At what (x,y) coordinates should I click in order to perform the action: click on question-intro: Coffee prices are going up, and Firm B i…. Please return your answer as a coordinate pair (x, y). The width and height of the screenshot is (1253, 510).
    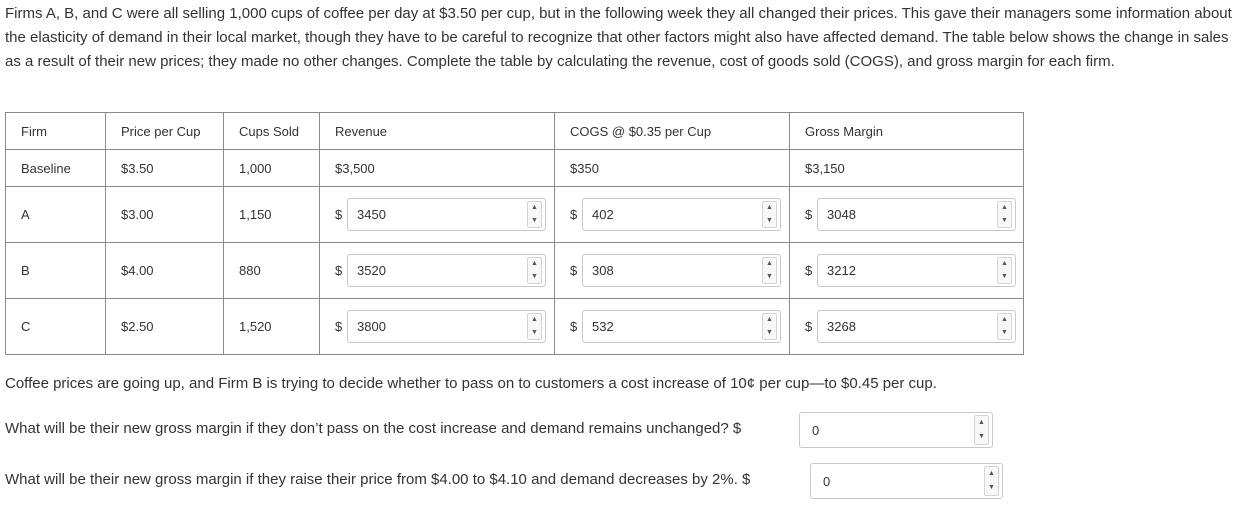
    Looking at the image, I should click on (471, 383).